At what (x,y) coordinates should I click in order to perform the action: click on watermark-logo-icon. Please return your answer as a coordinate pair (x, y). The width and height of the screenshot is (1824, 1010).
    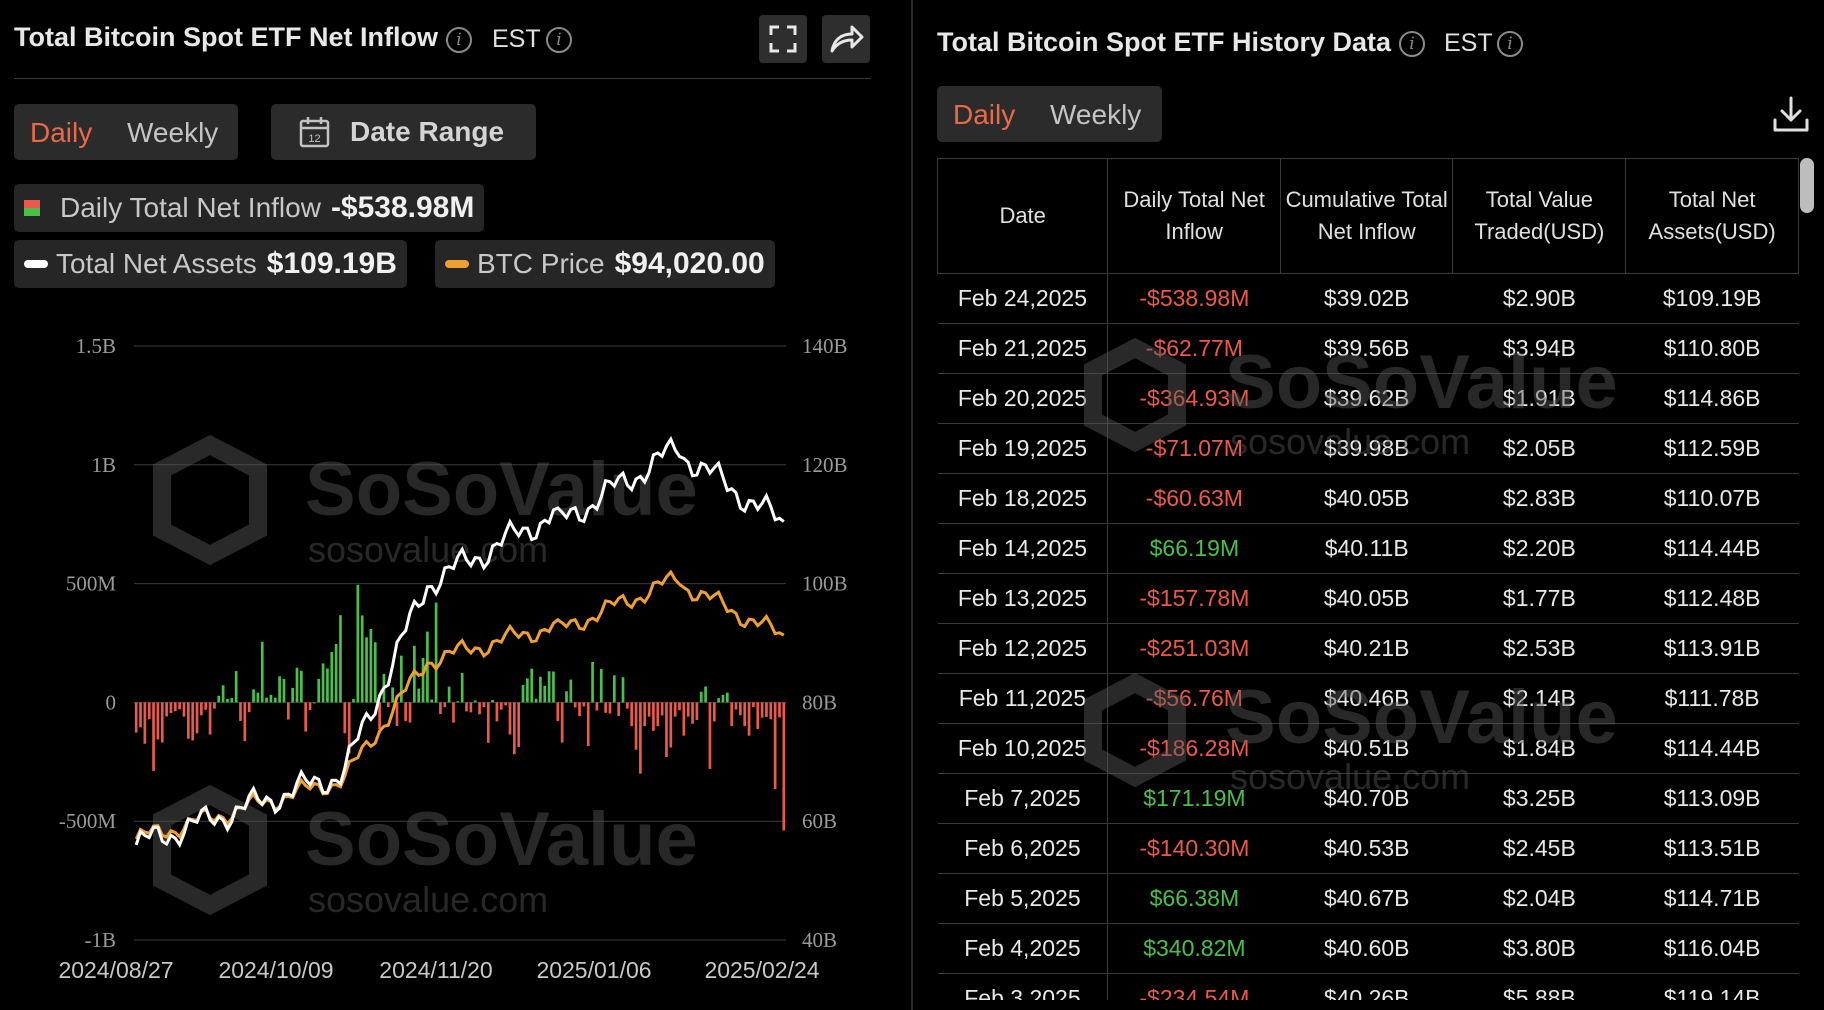
    Looking at the image, I should click on (210, 850).